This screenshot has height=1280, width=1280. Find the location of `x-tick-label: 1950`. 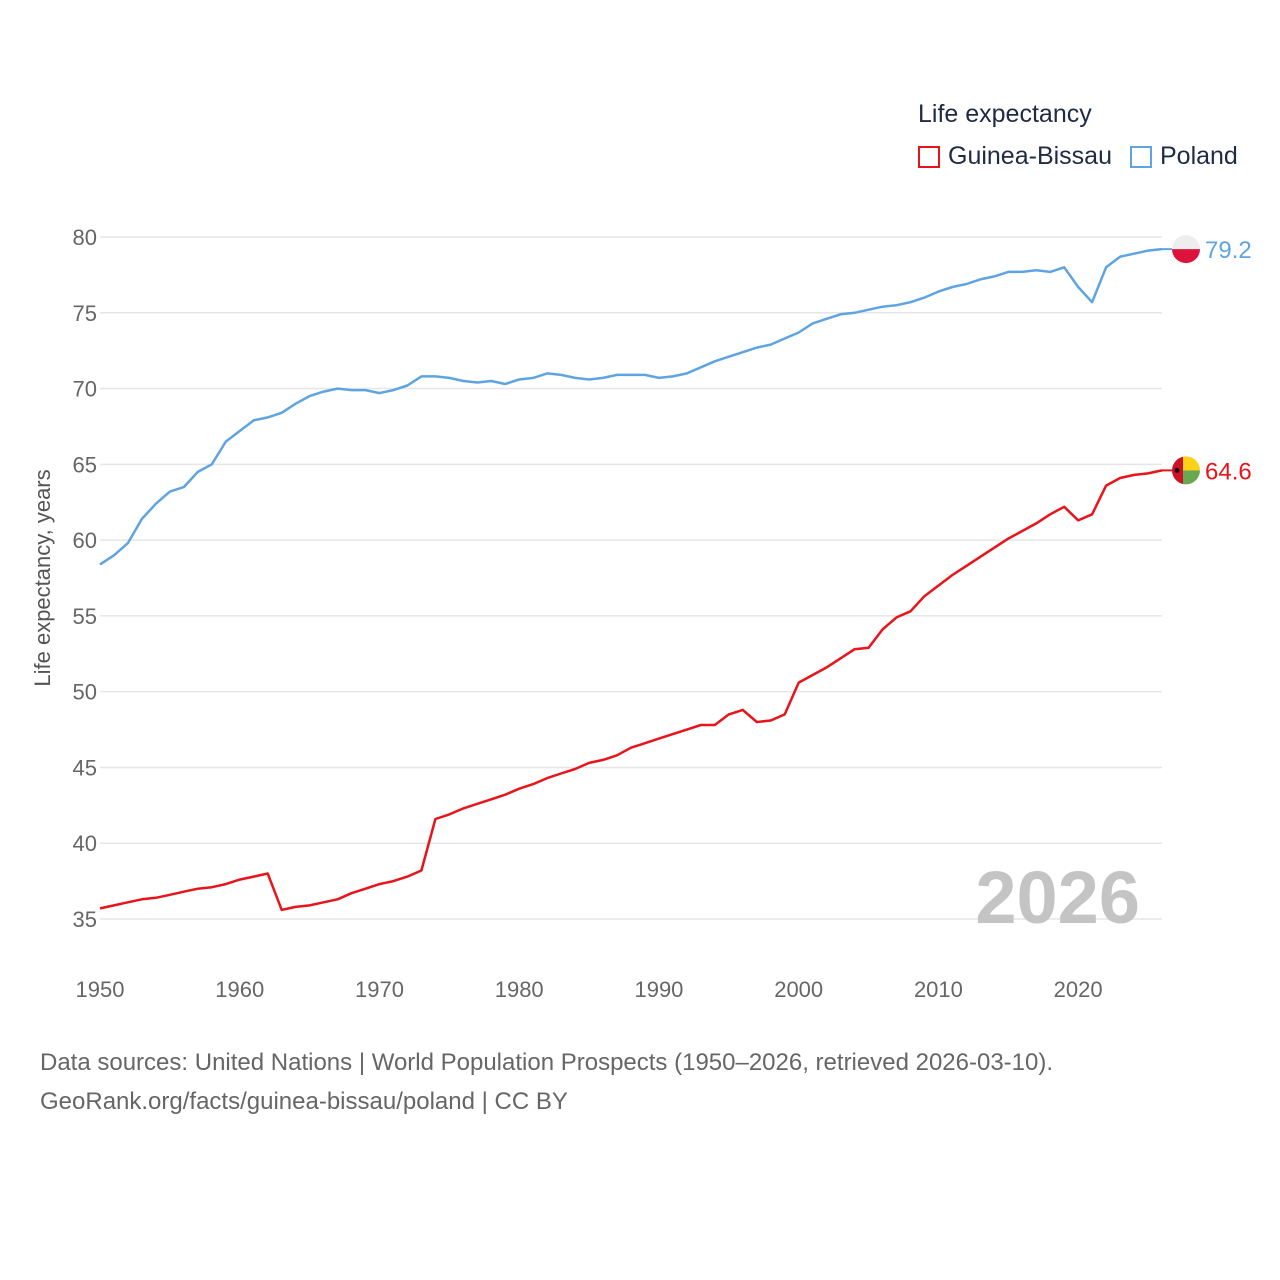

x-tick-label: 1950 is located at coordinates (100, 989).